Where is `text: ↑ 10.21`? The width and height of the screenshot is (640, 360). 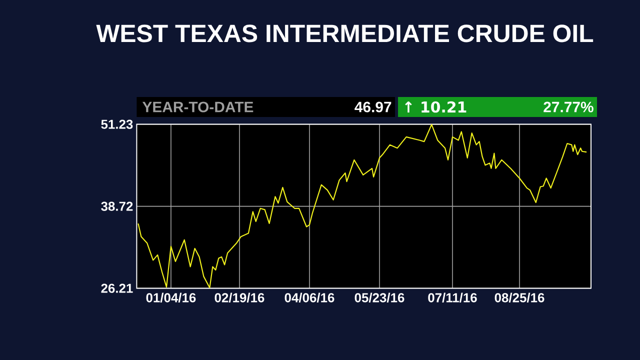
text: ↑ 10.21 is located at coordinates (435, 107).